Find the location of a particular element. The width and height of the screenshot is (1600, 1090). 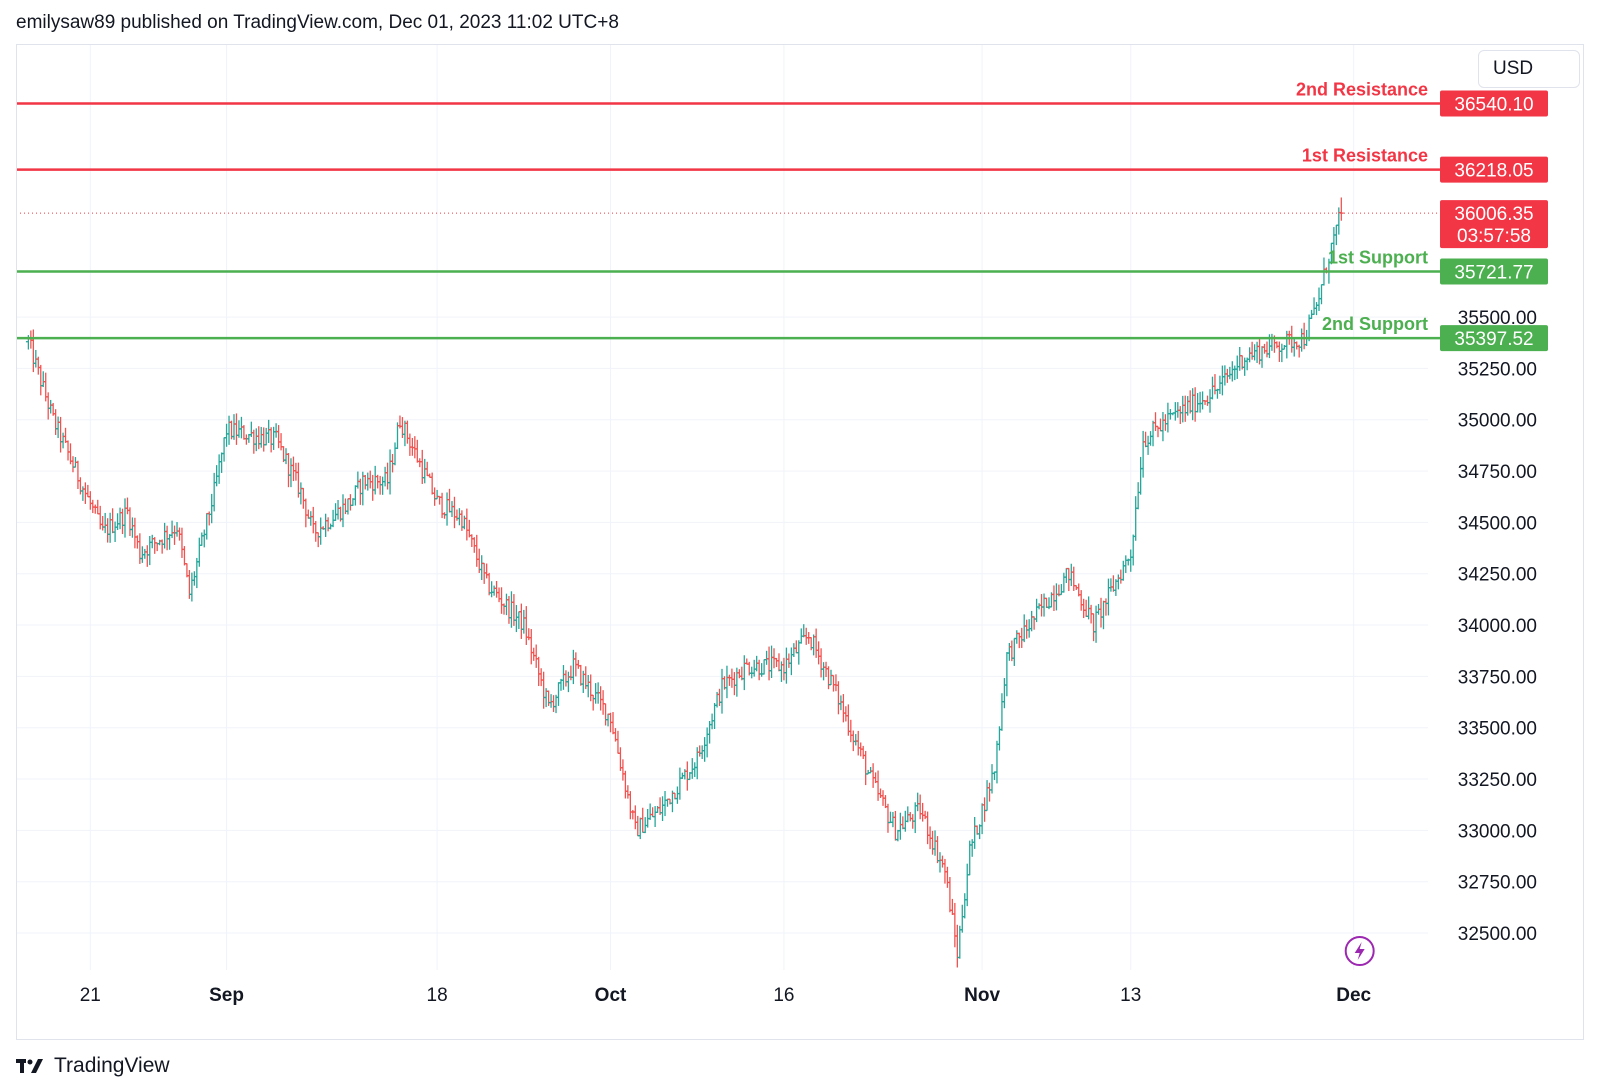

footer-brand: TradingView is located at coordinates (112, 1065).